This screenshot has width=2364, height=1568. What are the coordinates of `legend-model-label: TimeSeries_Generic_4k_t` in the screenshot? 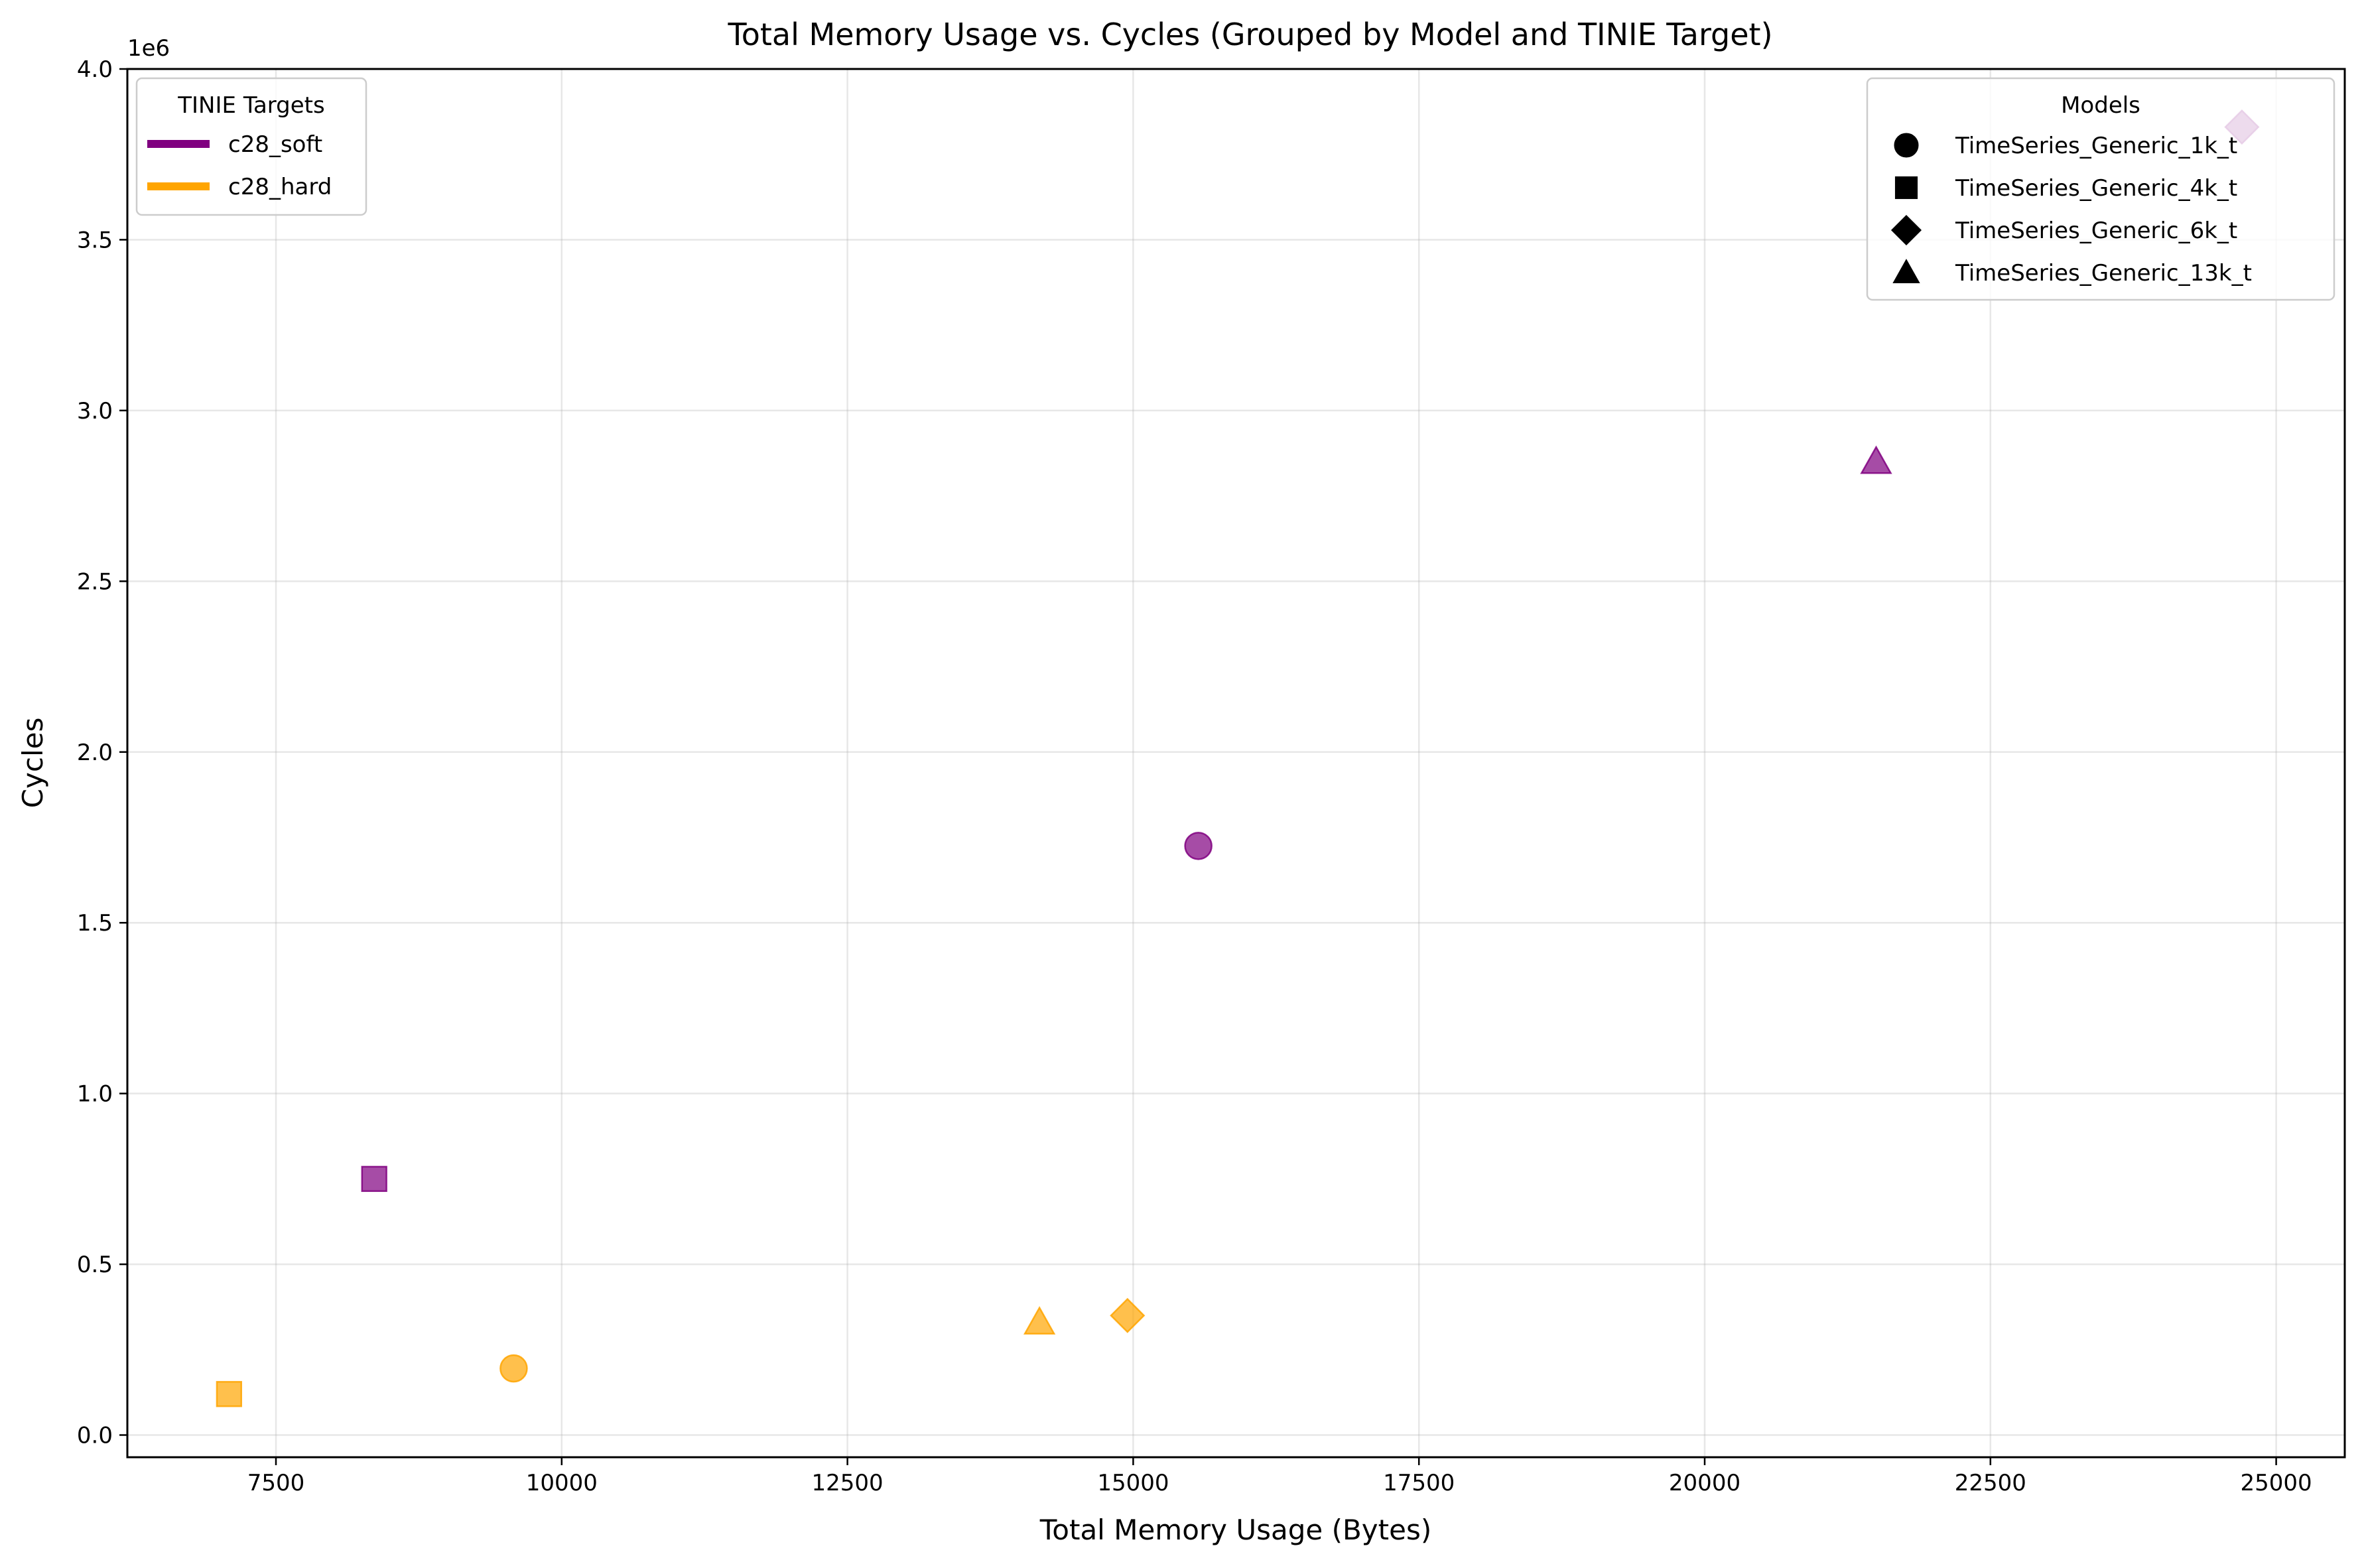 It's located at (2096, 188).